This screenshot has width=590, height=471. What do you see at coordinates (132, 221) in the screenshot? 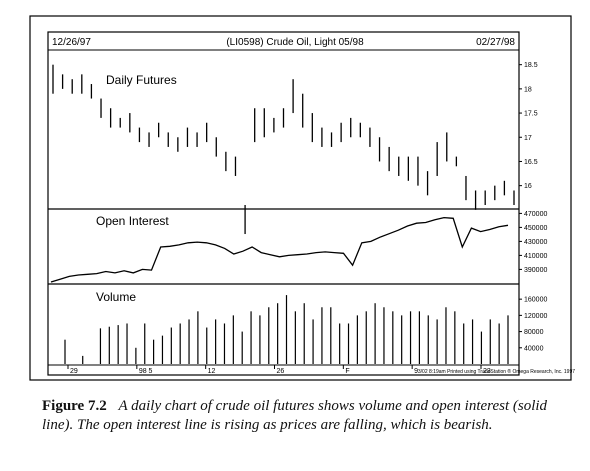
I see `oi-panel-label: Open Interest` at bounding box center [132, 221].